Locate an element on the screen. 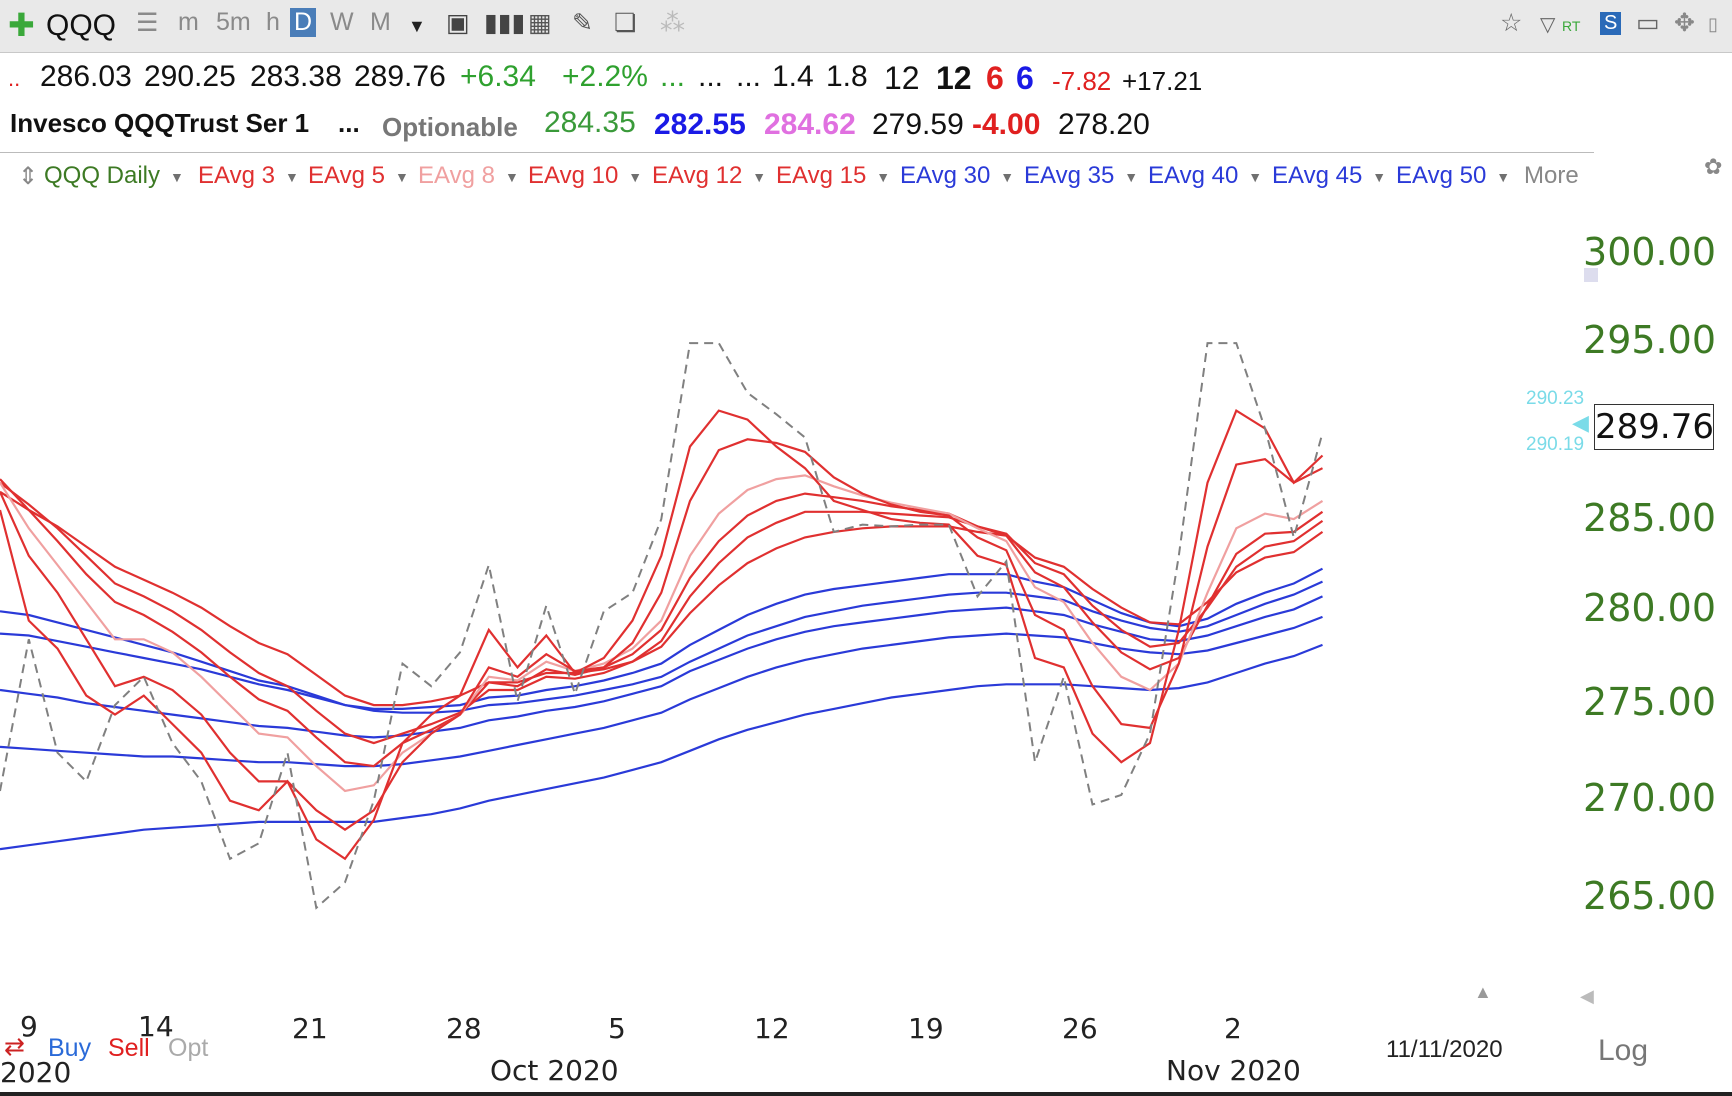 This screenshot has height=1096, width=1732. grid-icon: ▦ is located at coordinates (540, 23).